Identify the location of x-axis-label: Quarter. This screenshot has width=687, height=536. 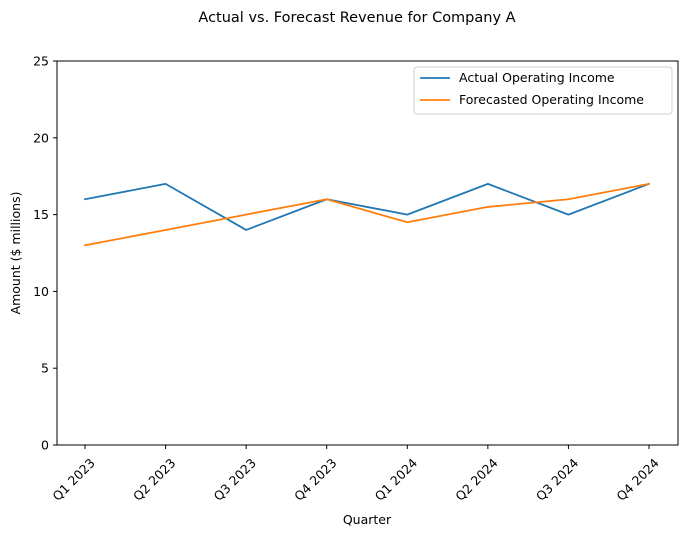
(367, 519).